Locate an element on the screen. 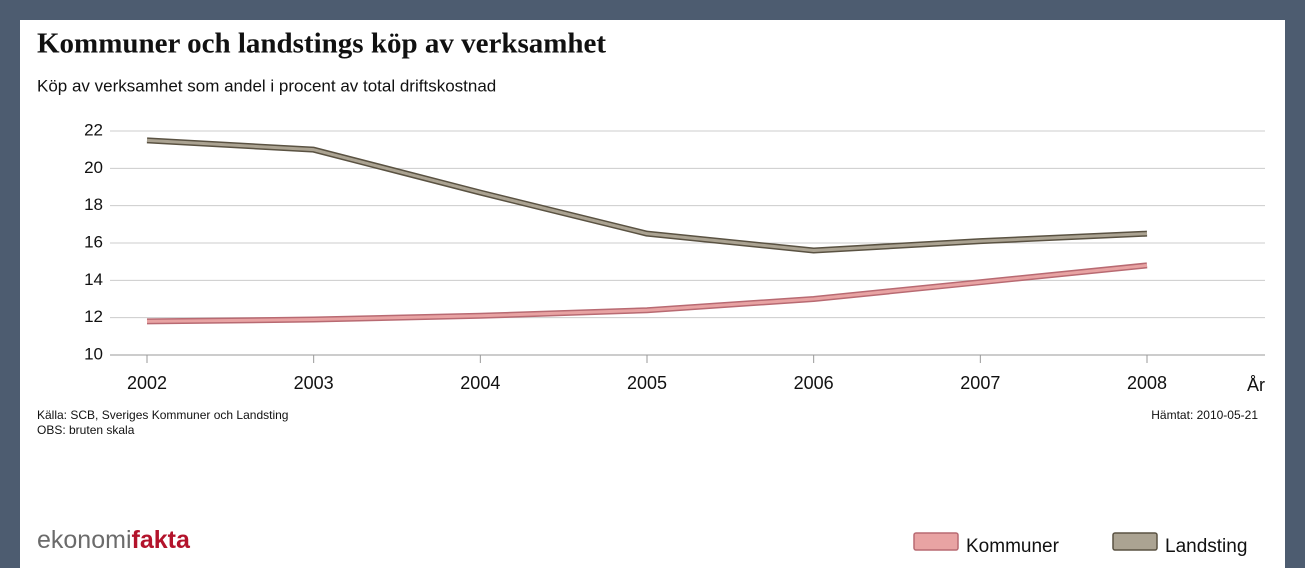 The width and height of the screenshot is (1305, 568). y-tick-label: 14 is located at coordinates (93, 279).